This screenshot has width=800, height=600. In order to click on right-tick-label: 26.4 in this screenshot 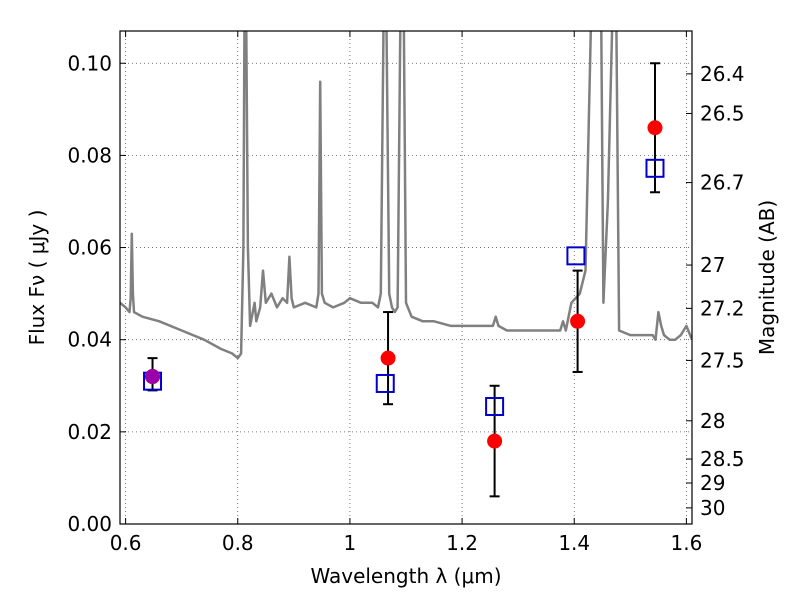, I will do `click(722, 74)`.